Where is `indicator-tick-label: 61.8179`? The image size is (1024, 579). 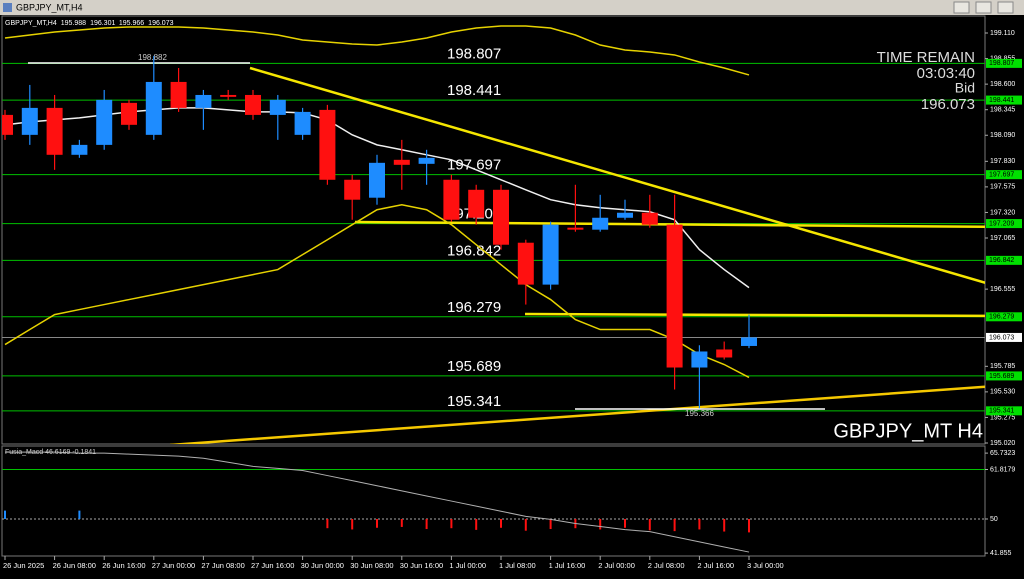 indicator-tick-label: 61.8179 is located at coordinates (1002, 469).